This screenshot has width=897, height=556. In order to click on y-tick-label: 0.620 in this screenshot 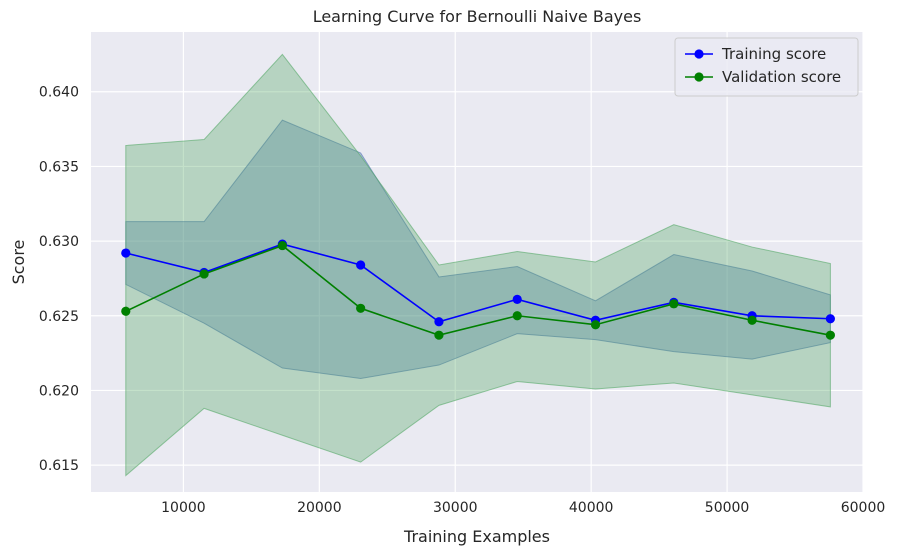, I will do `click(59, 391)`.